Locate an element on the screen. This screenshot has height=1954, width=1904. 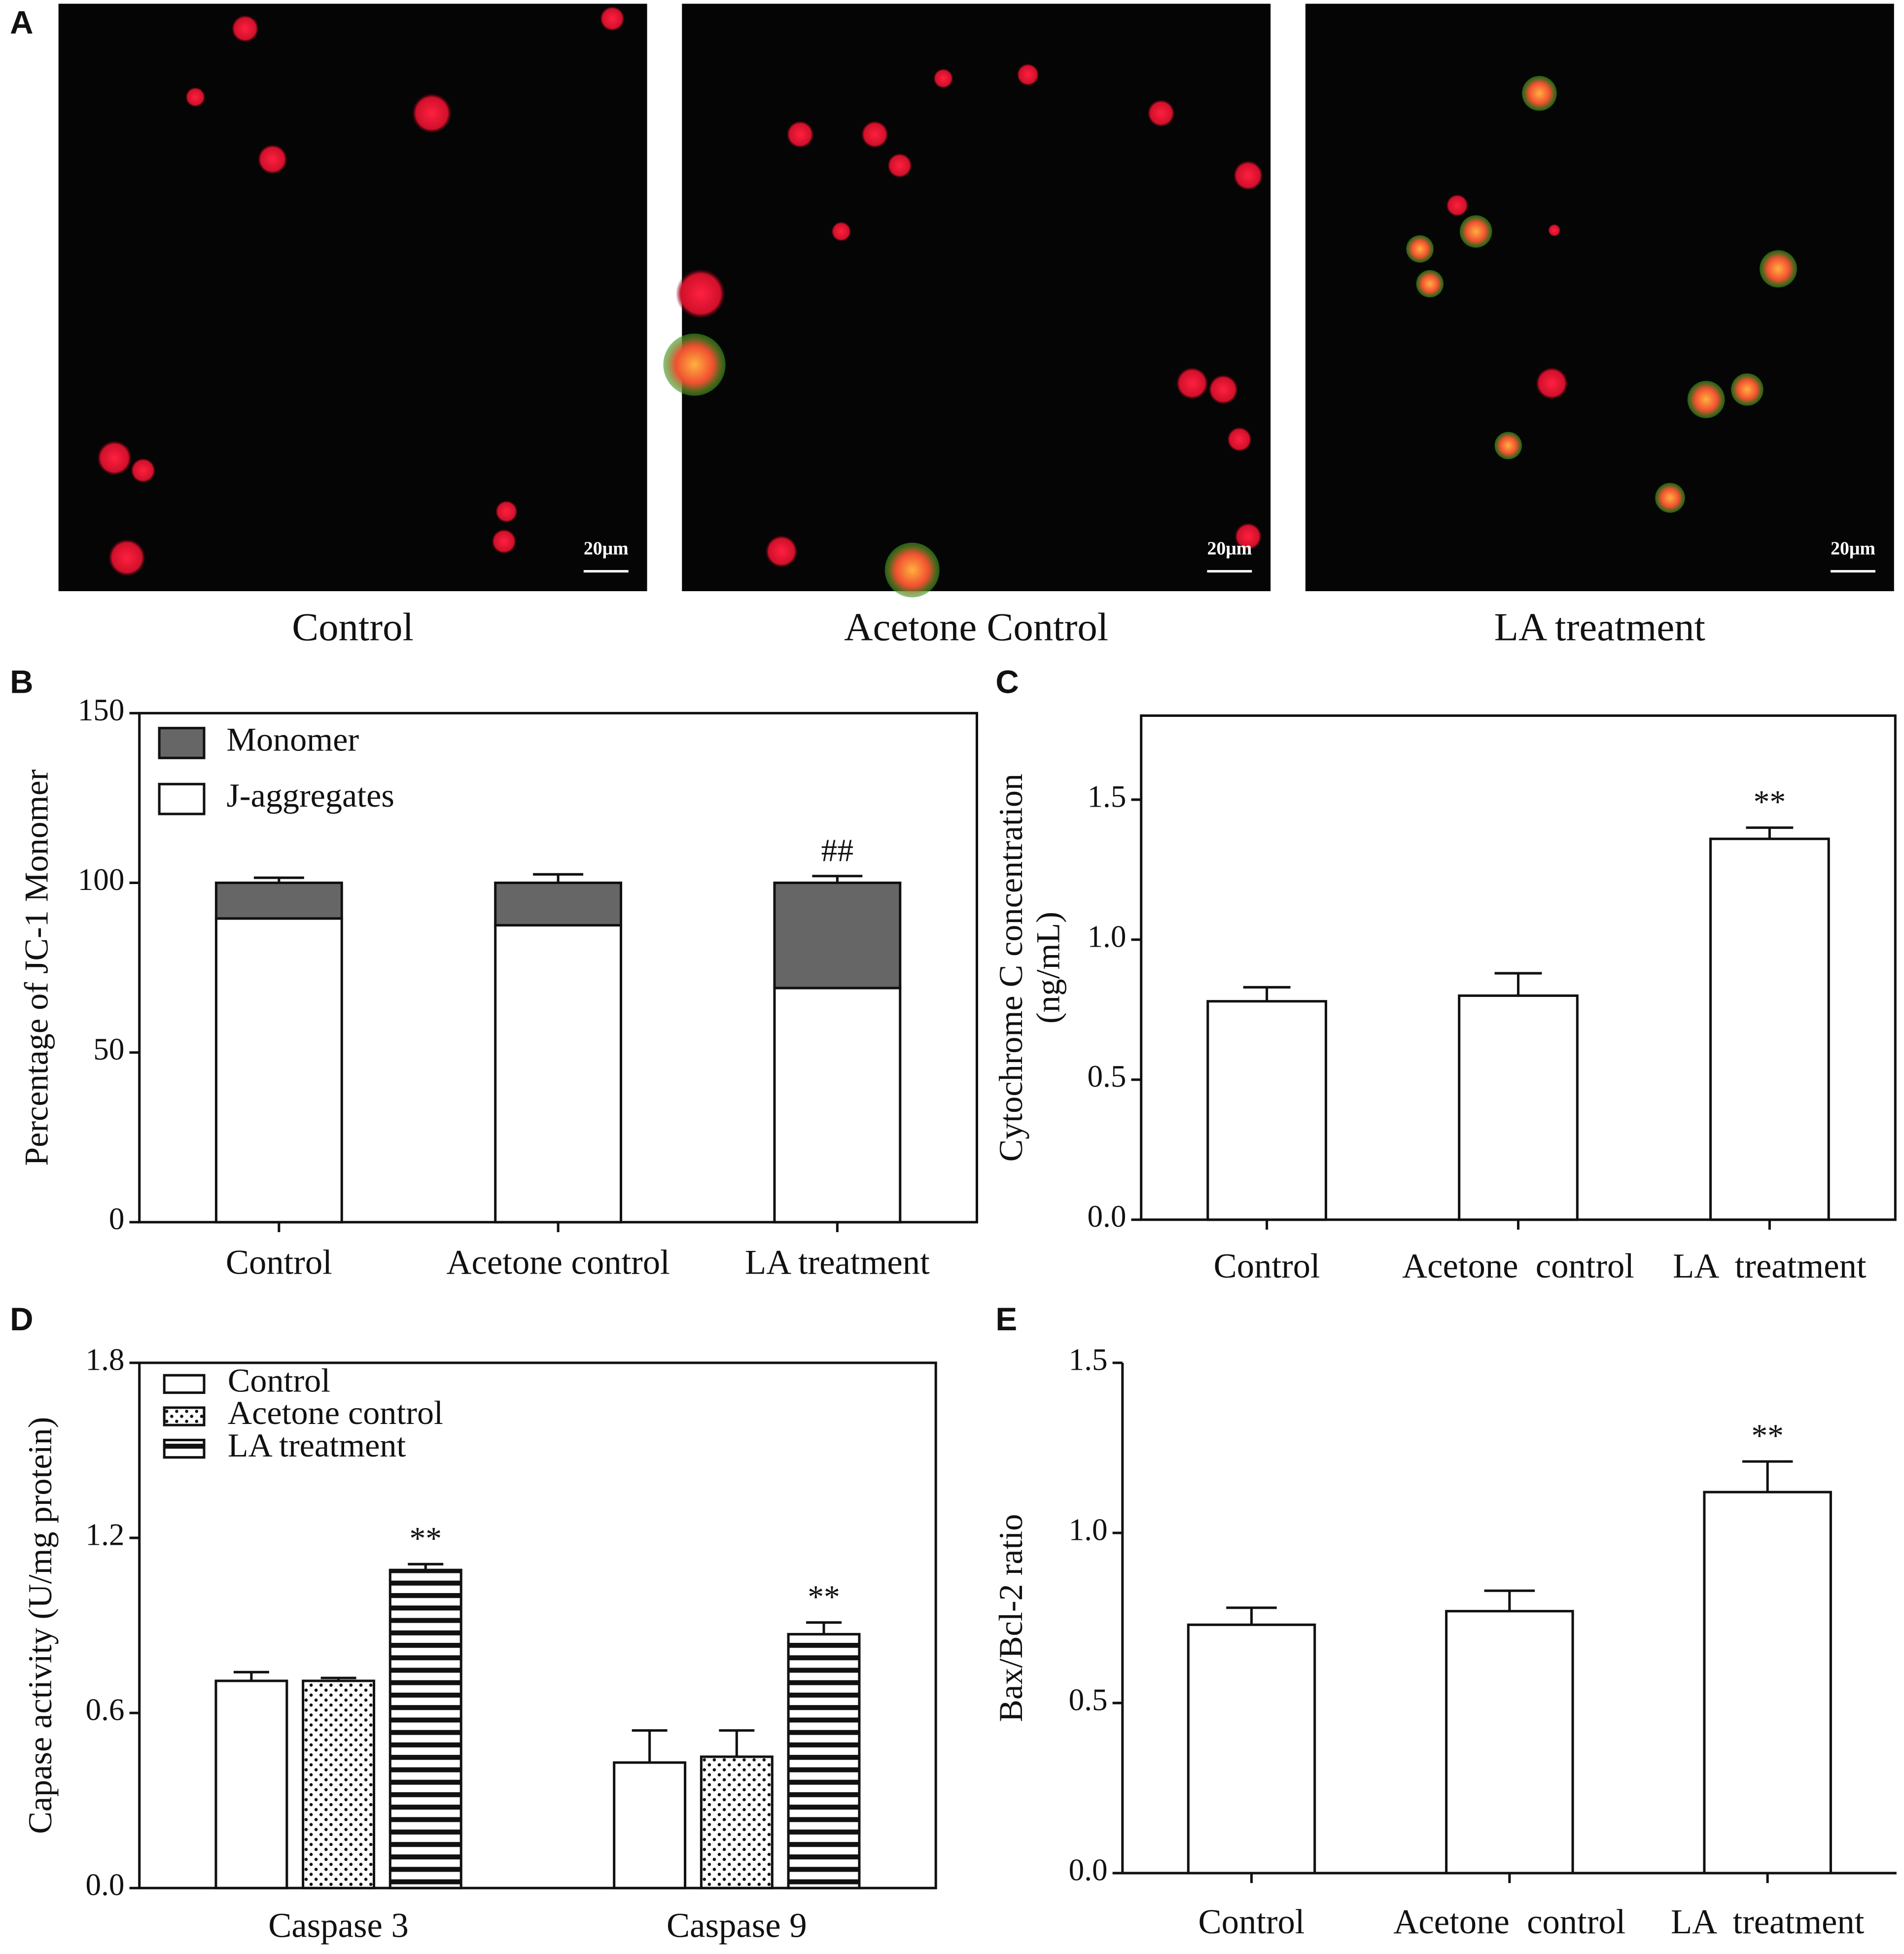
y-tick-label: 100 is located at coordinates (101, 880).